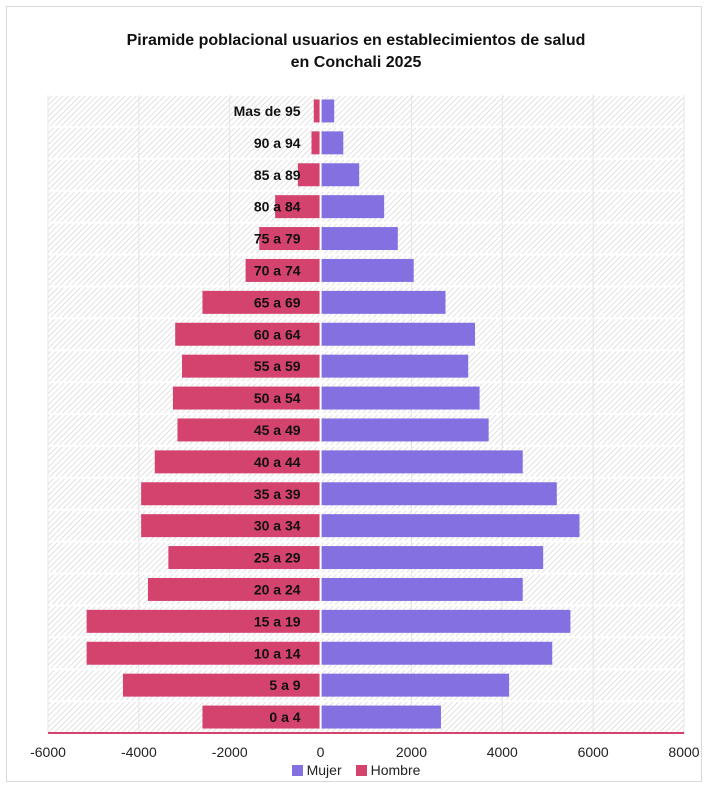 This screenshot has width=712, height=789. What do you see at coordinates (277, 526) in the screenshot?
I see `category-label: 30 a 34` at bounding box center [277, 526].